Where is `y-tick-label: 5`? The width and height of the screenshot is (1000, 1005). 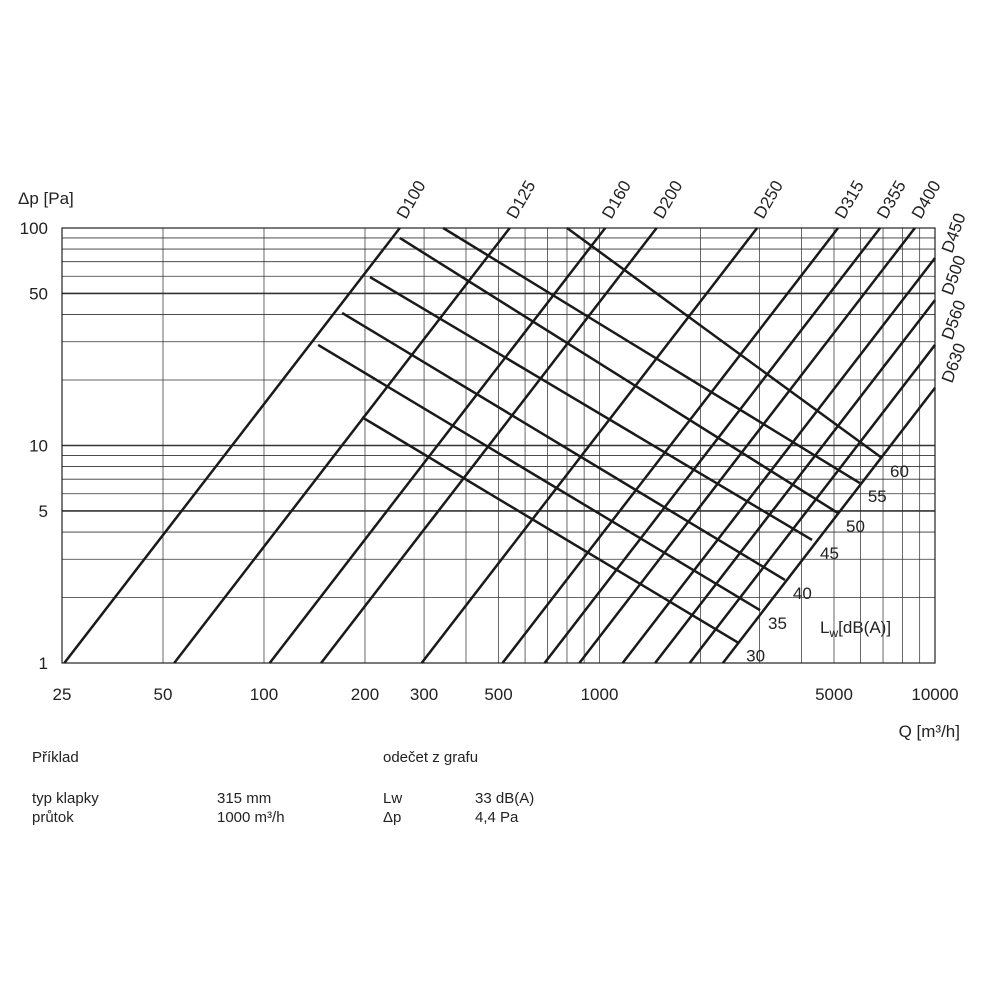
y-tick-label: 5 is located at coordinates (43, 511).